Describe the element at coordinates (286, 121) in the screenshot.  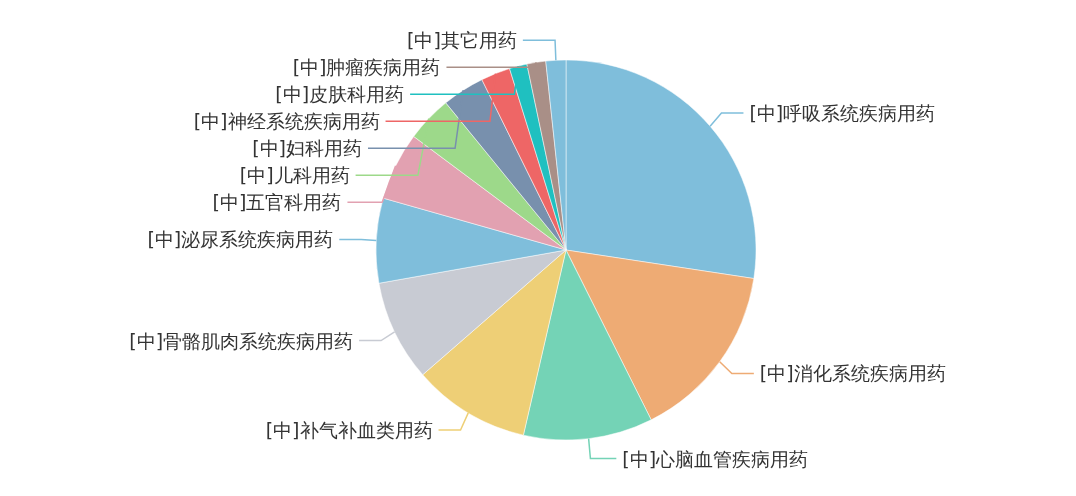
I see `slice-label: [中]神经系统疾病用药` at that location.